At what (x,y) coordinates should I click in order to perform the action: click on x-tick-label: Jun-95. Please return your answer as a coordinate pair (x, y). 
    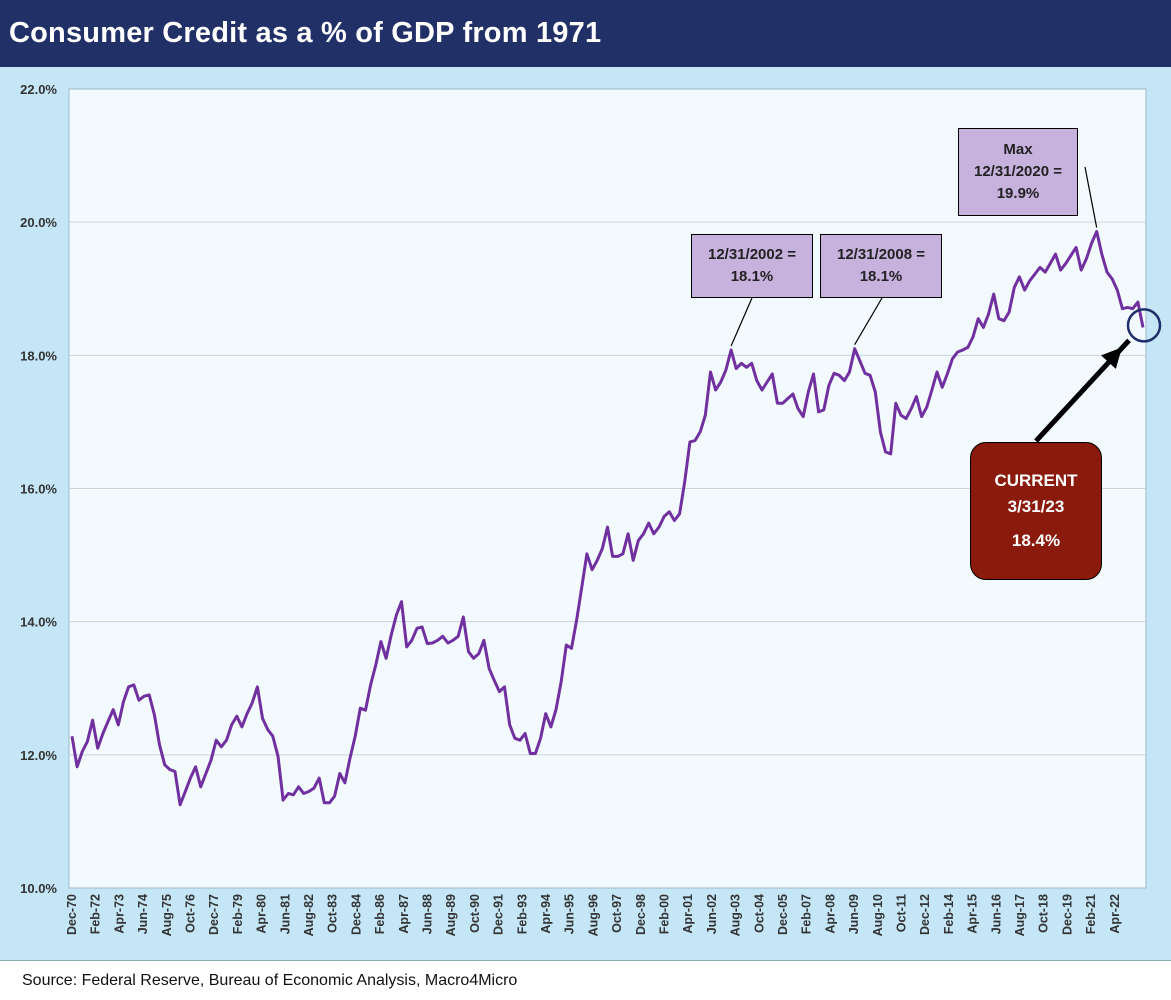
    Looking at the image, I should click on (570, 914).